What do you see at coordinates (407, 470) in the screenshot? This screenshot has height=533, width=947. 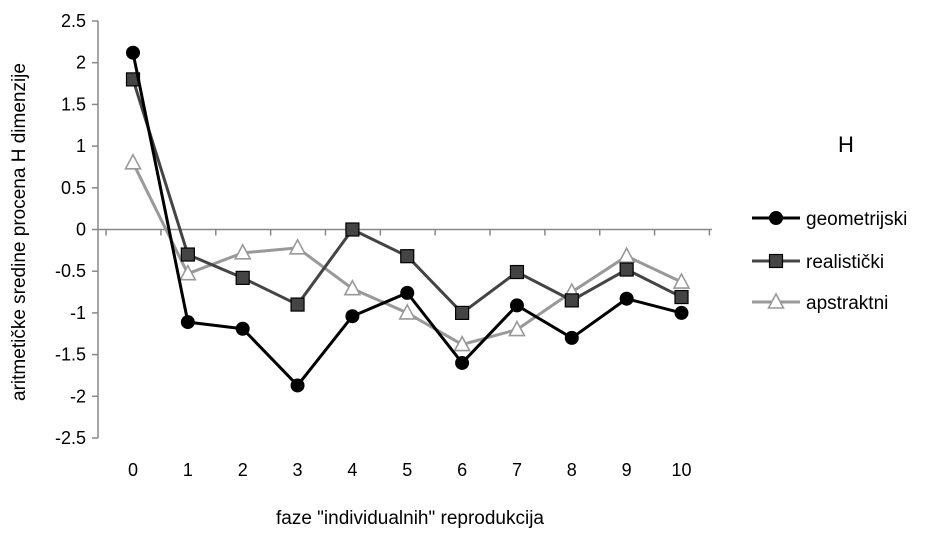 I see `x-tick-label: 5` at bounding box center [407, 470].